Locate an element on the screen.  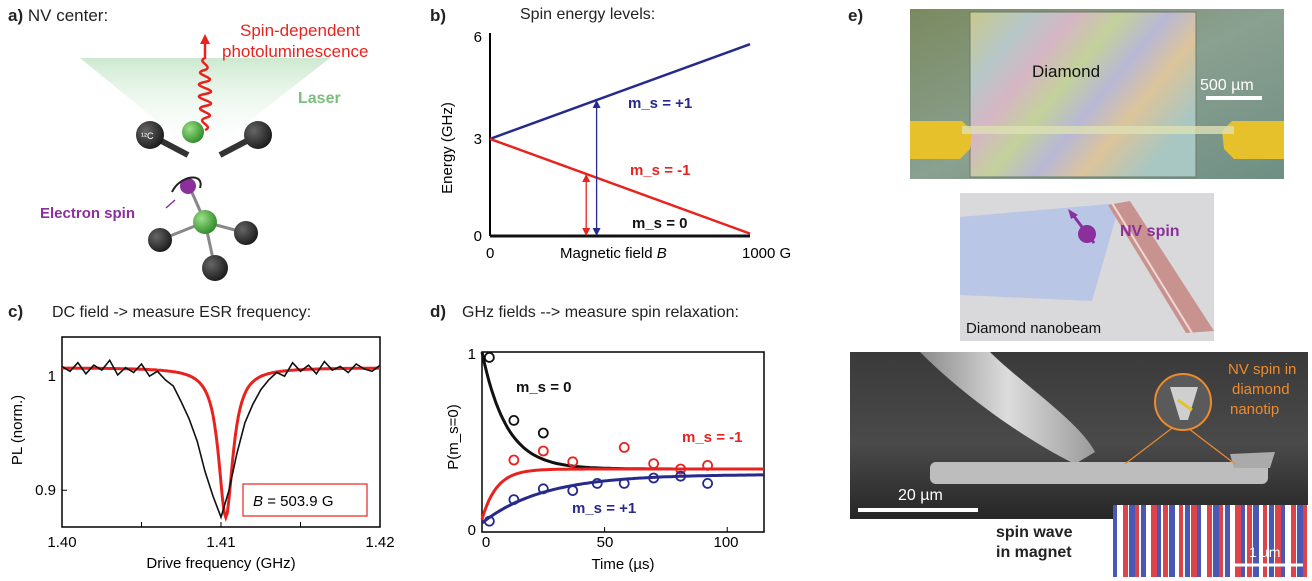
nanotip-label-1: NV spin in is located at coordinates (1262, 369).